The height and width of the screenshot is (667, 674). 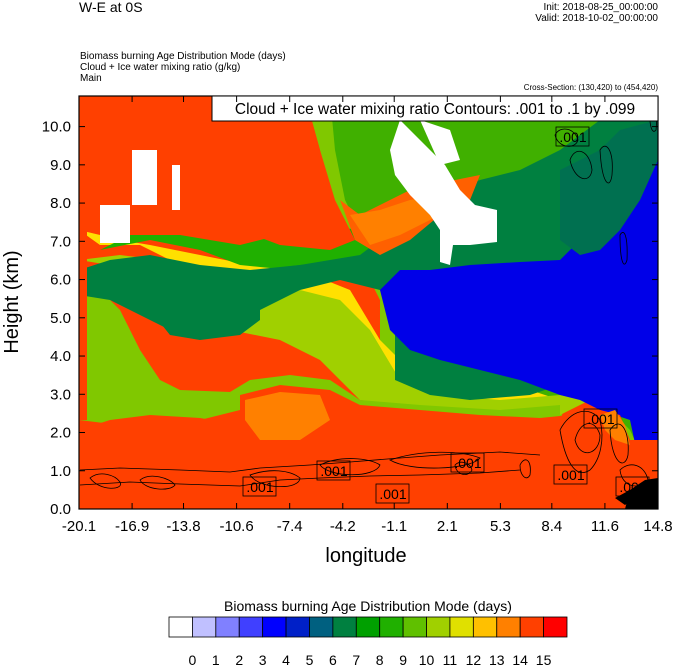 I want to click on init-time: Init: 2018-08-25_00:00:00, so click(x=600, y=7).